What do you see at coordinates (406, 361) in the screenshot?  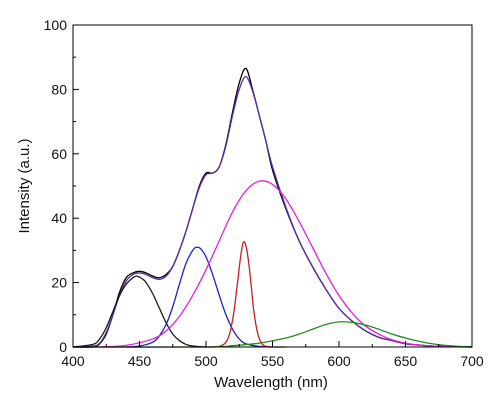 I see `x-tick-label: 650` at bounding box center [406, 361].